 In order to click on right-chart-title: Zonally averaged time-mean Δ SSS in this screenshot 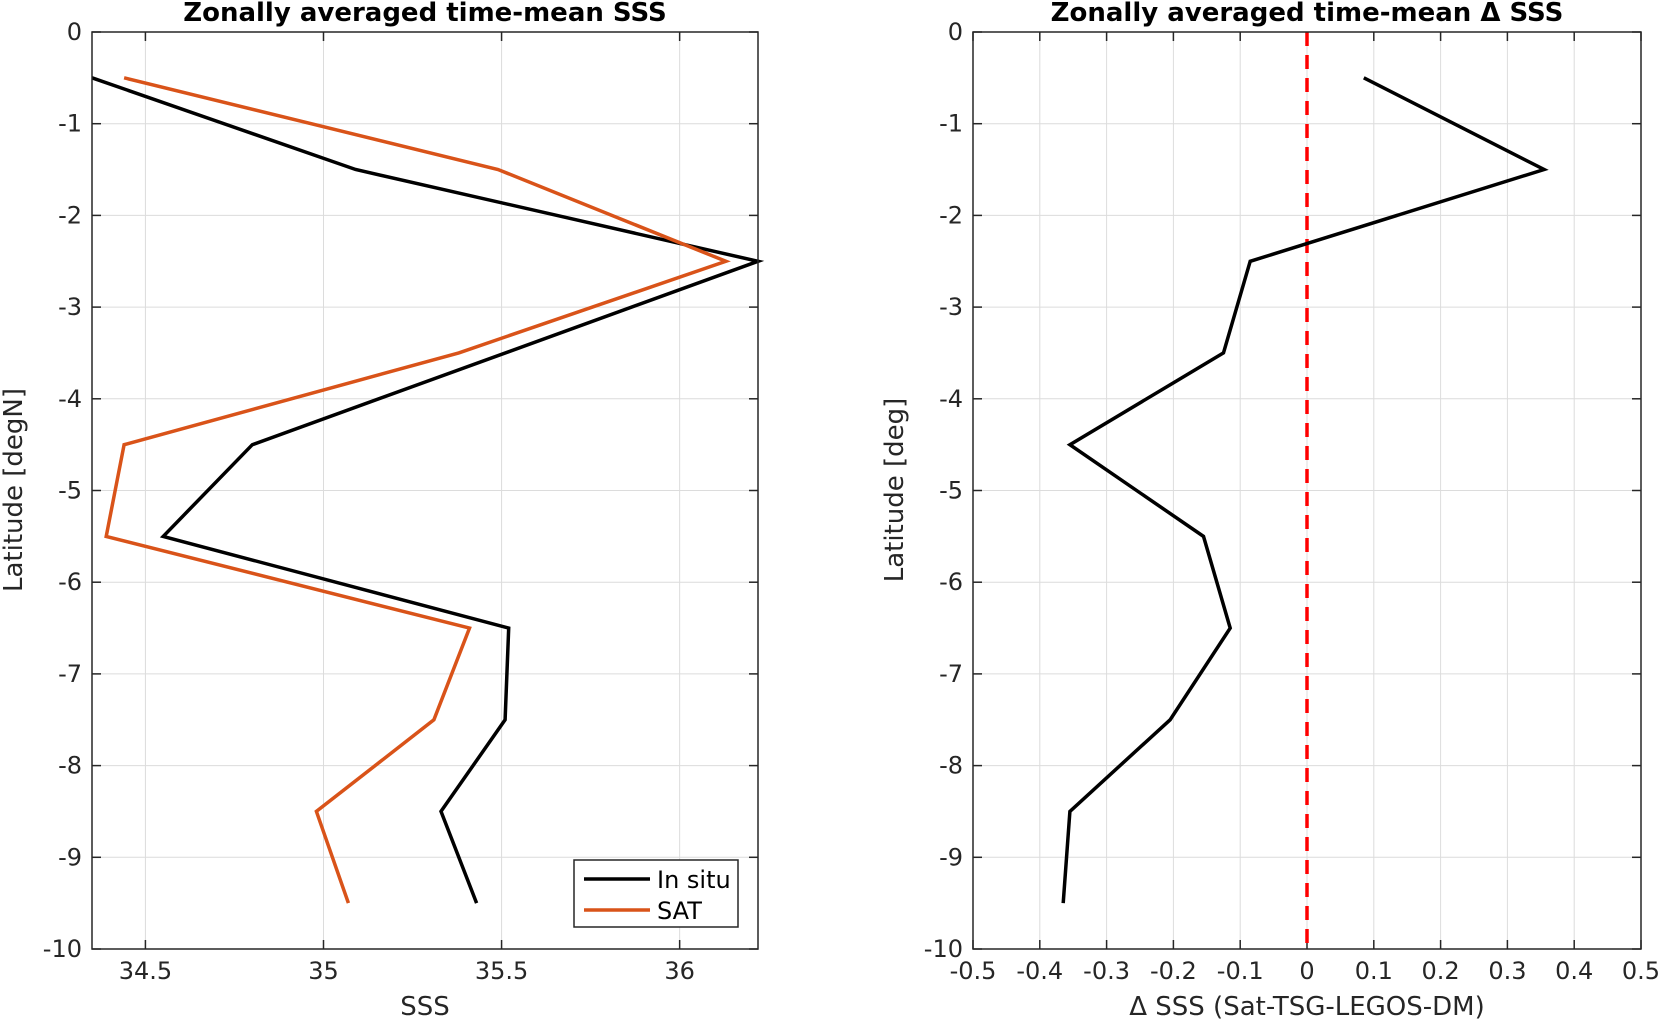, I will do `click(1307, 14)`.